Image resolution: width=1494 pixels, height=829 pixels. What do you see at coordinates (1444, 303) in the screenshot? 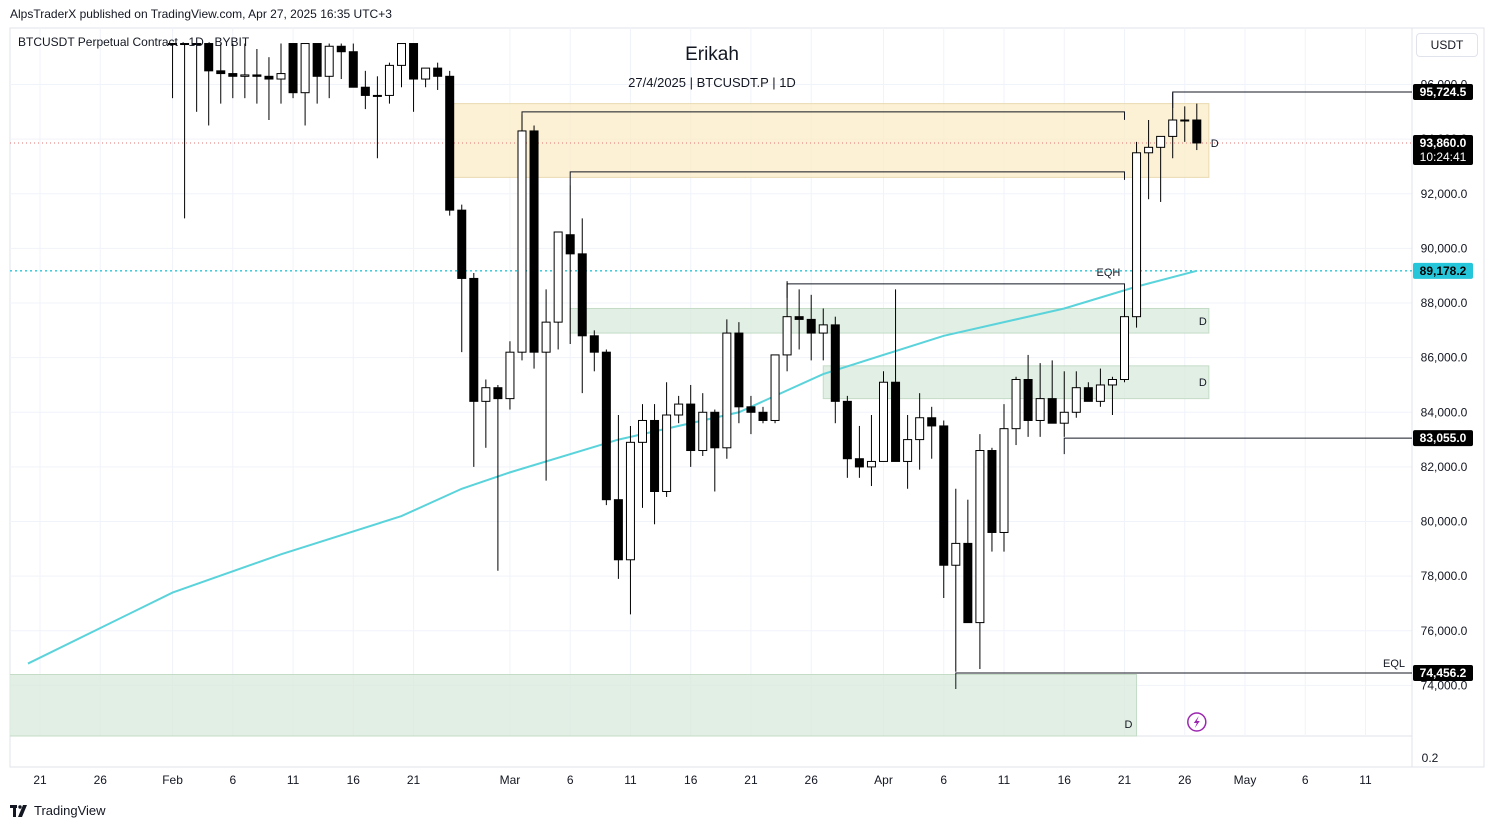
I see `y-tick-label: 88,000.0` at bounding box center [1444, 303].